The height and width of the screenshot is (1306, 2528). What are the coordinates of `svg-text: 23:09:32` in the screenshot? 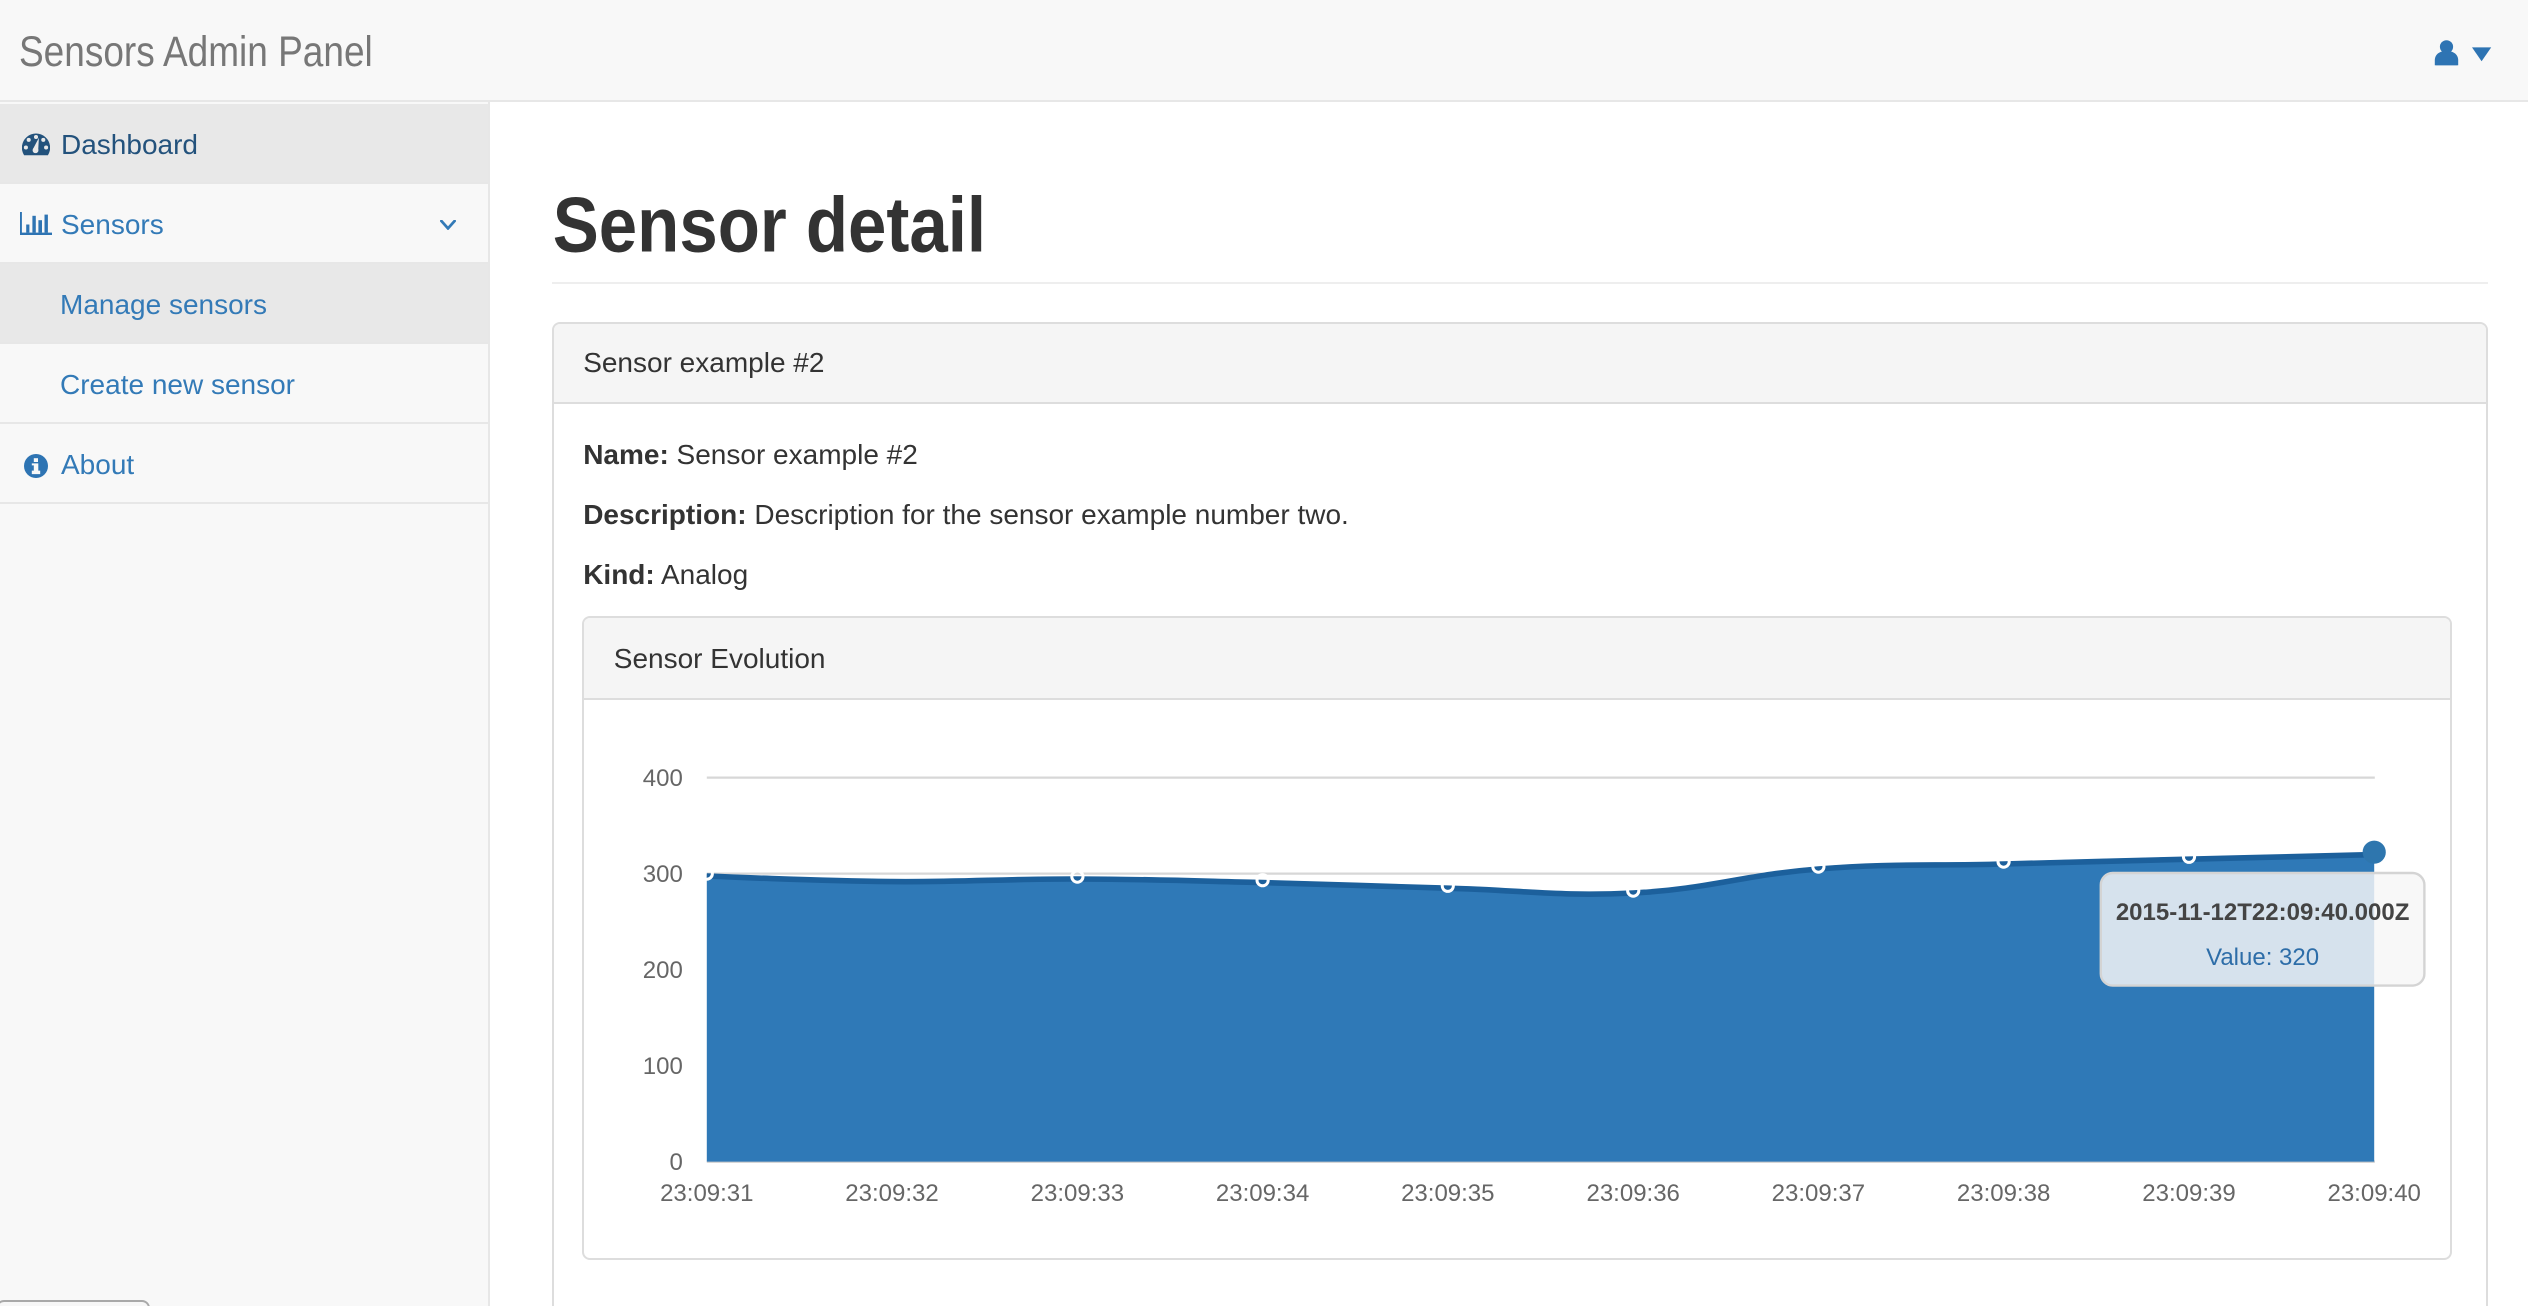 It's located at (890, 1194).